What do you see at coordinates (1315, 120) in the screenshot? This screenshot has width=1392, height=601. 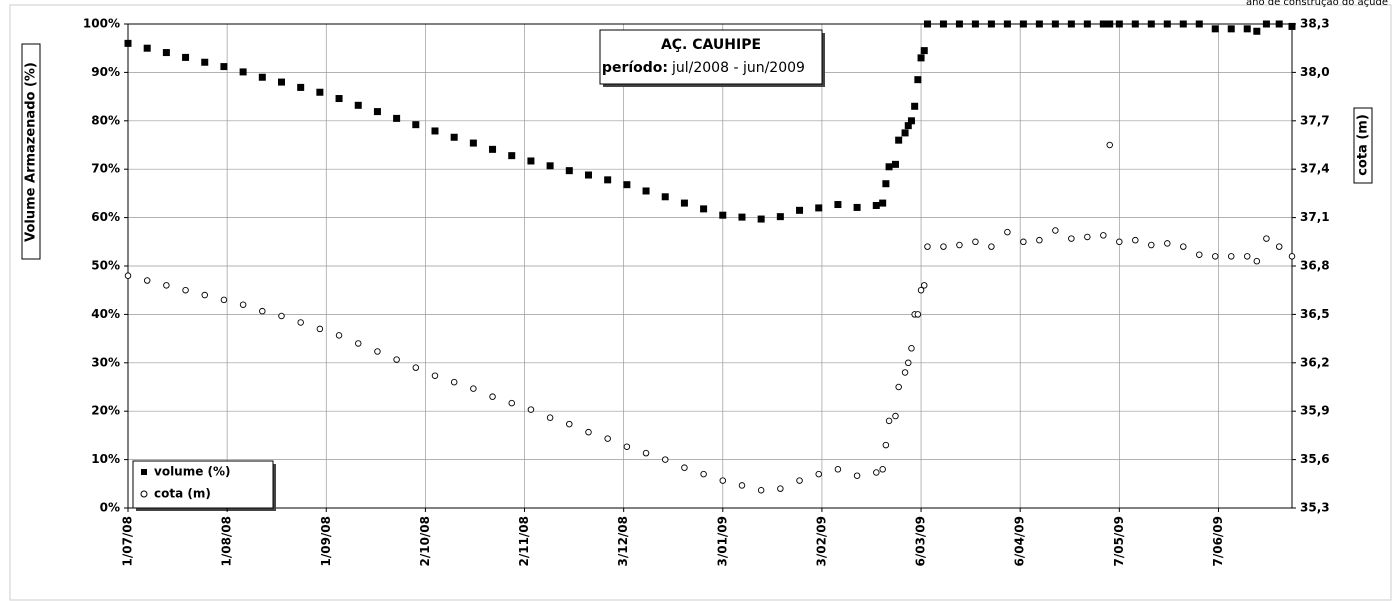 I see `y2-tick-label: 37,7` at bounding box center [1315, 120].